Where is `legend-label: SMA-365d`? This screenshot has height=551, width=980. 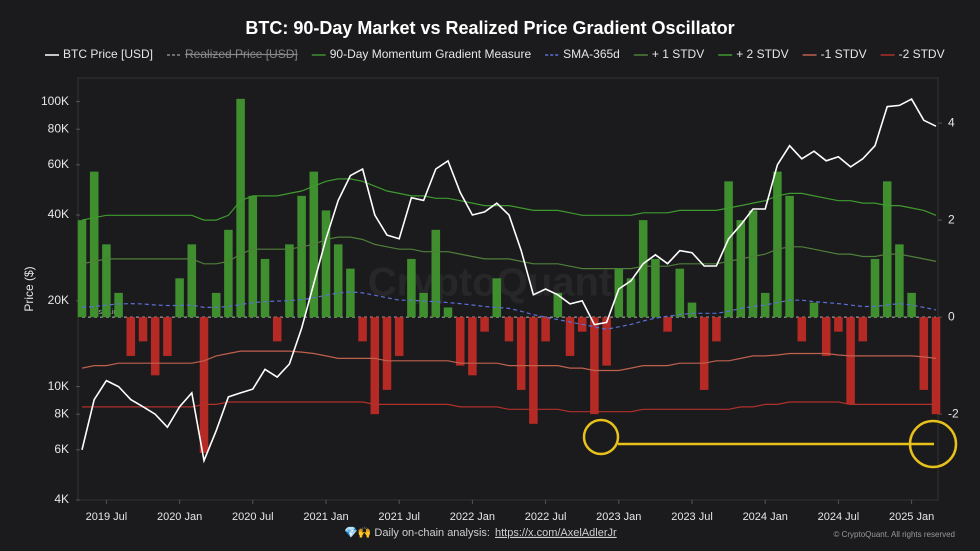
legend-label: SMA-365d is located at coordinates (591, 54).